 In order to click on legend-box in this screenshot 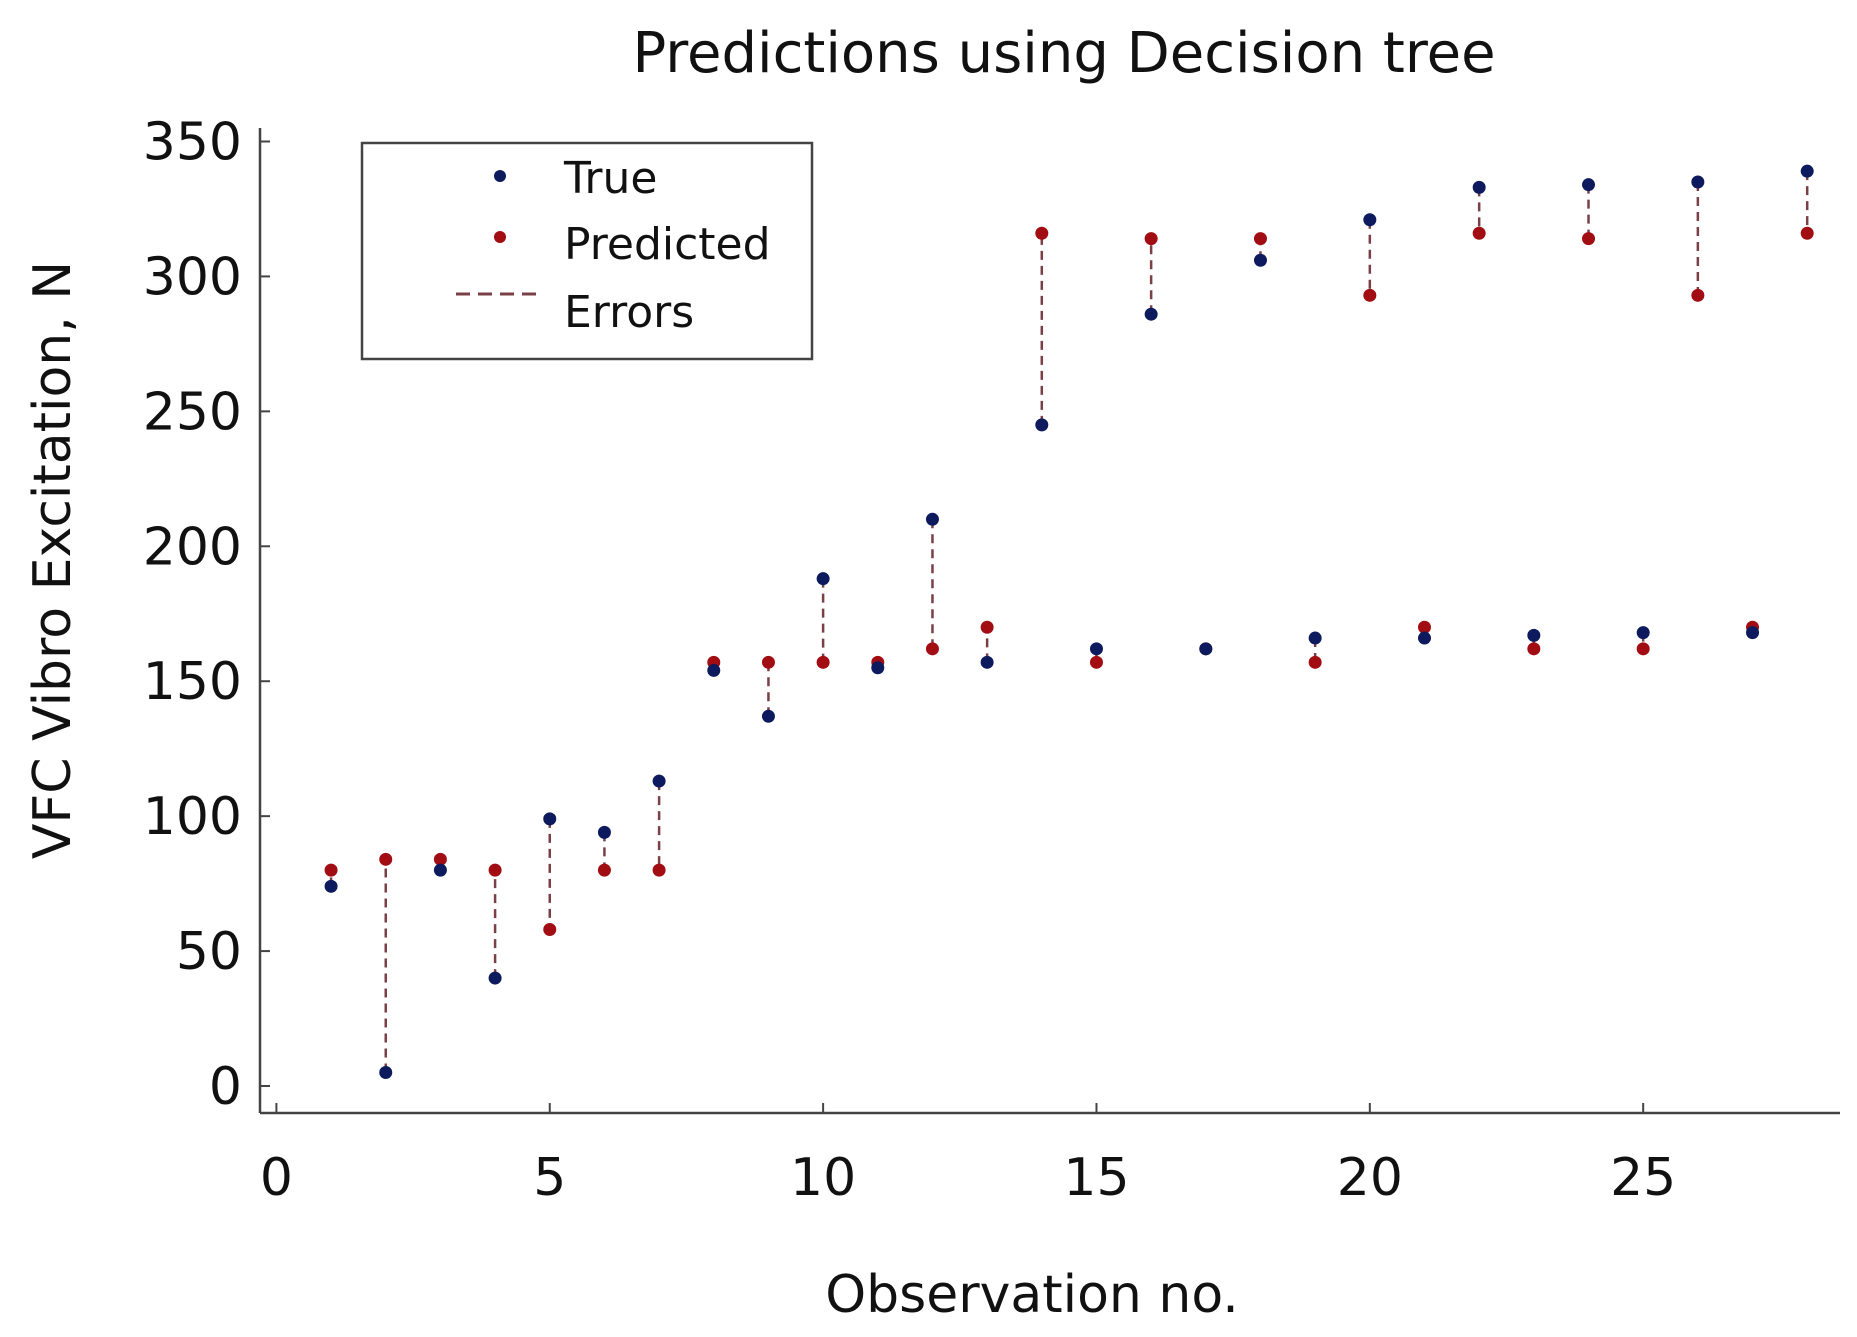, I will do `click(587, 251)`.